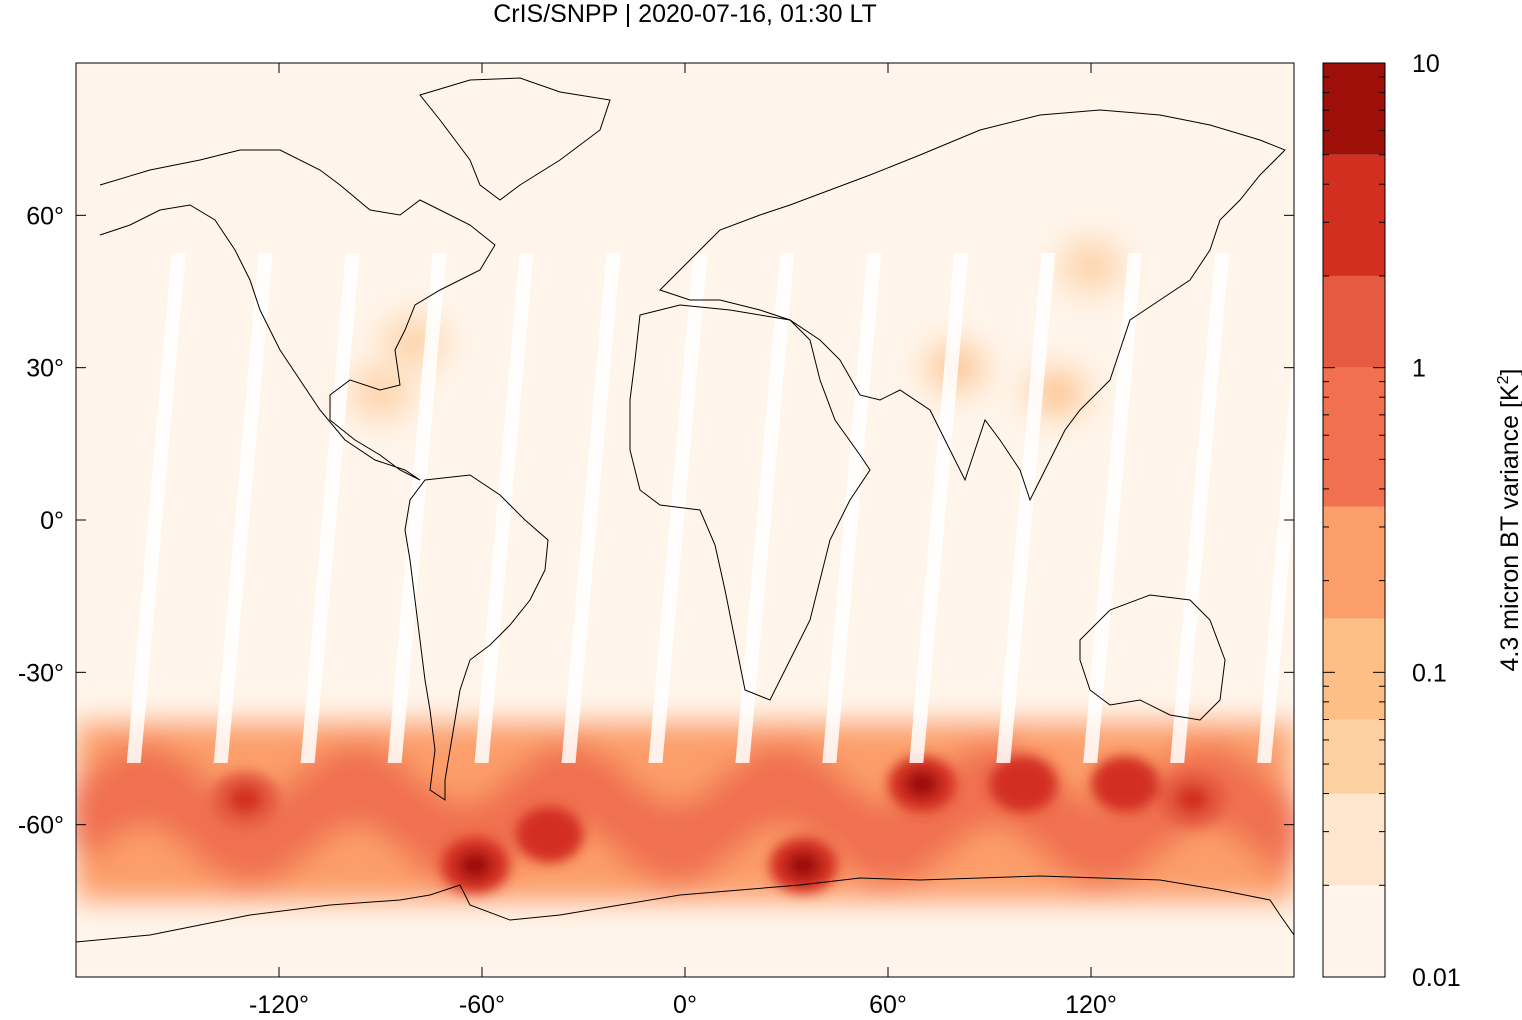 The width and height of the screenshot is (1522, 1020). Describe the element at coordinates (279, 1005) in the screenshot. I see `x-tick-label: -120°` at that location.